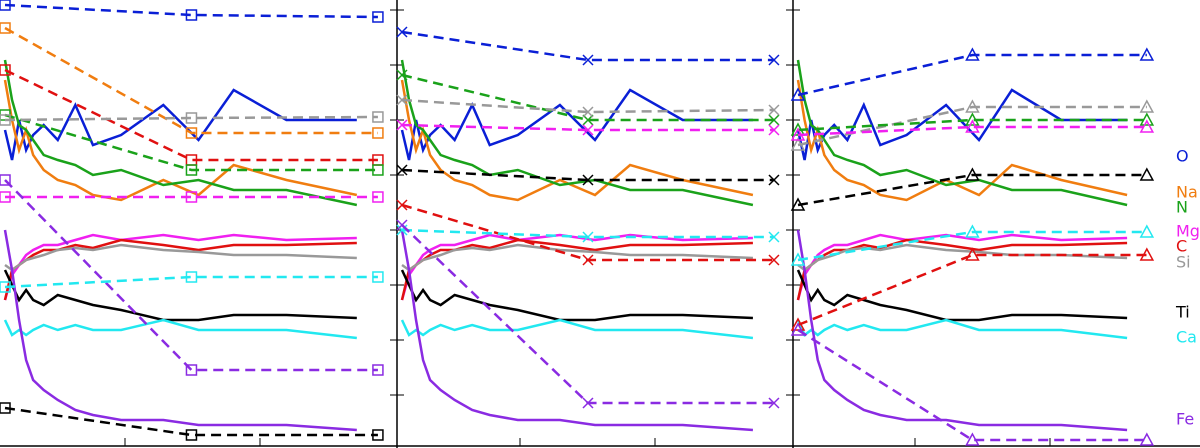  Describe the element at coordinates (1188, 231) in the screenshot. I see `series-label: Mg` at that location.